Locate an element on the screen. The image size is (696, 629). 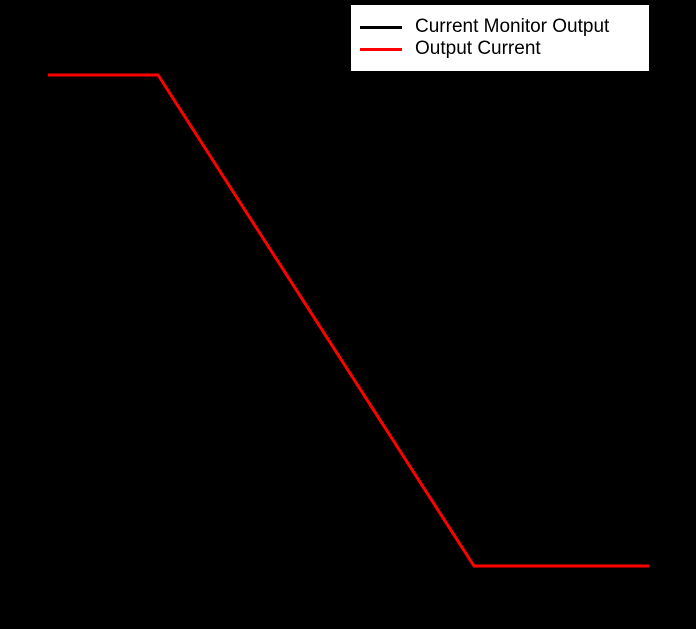
legend-line-sample-red is located at coordinates (381, 49).